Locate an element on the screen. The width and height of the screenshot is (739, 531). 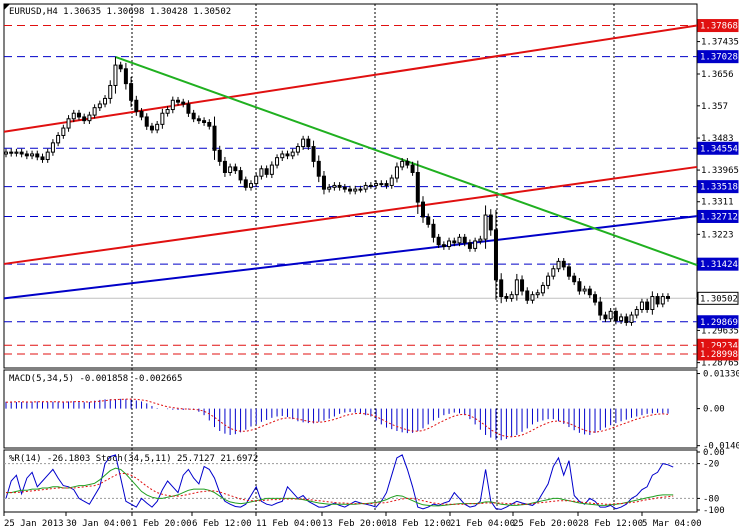
stochastic-main-line is located at coordinates (340, 487).